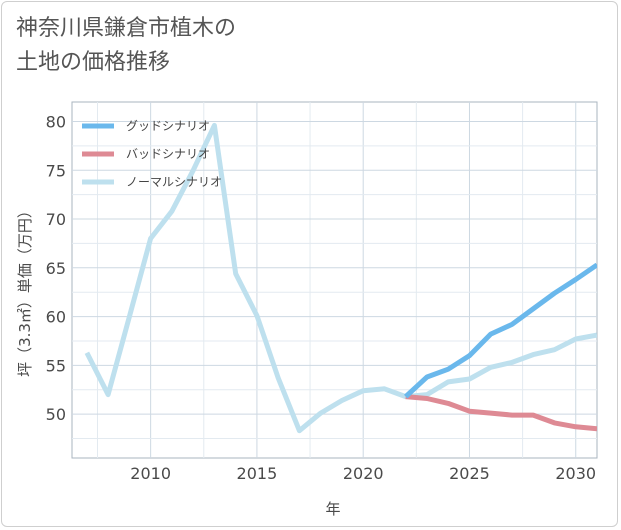 The height and width of the screenshot is (530, 621). I want to click on chart-title-line-2: 土地の価格推移, so click(93, 62).